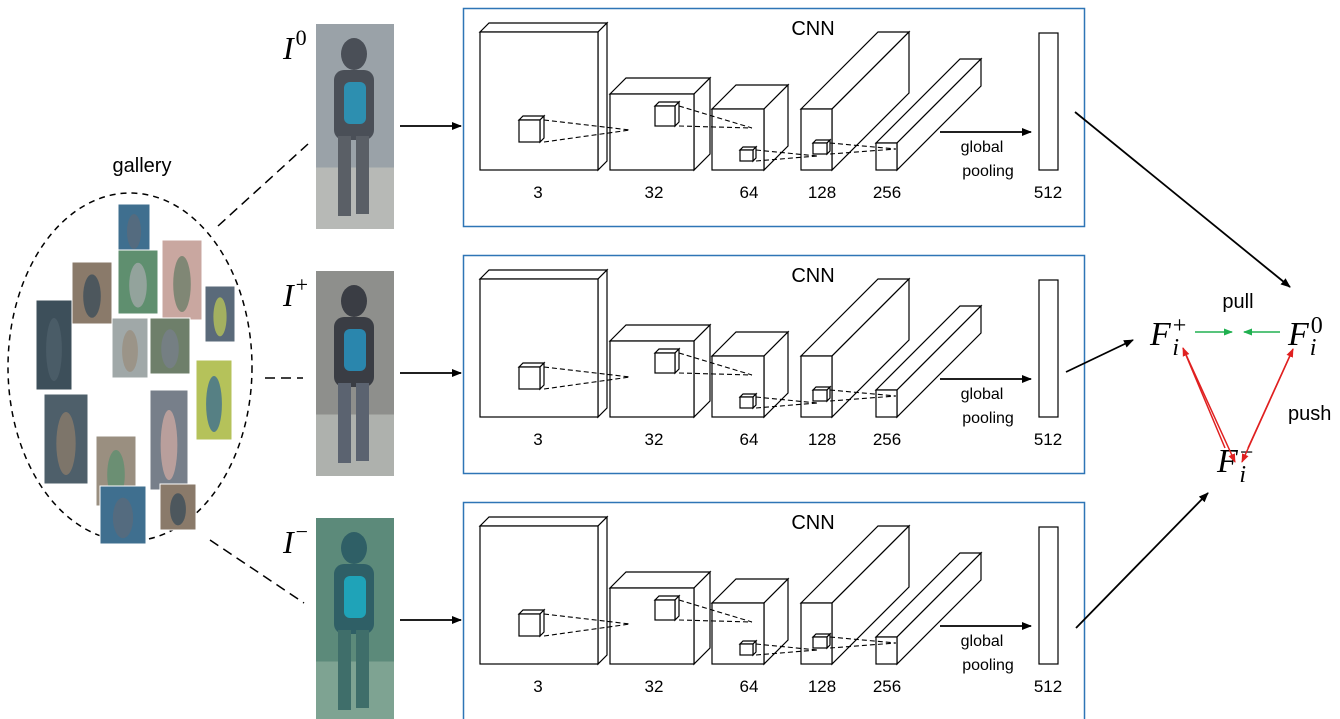 The image size is (1340, 719). What do you see at coordinates (295, 292) in the screenshot?
I see `input-symbol: I+` at bounding box center [295, 292].